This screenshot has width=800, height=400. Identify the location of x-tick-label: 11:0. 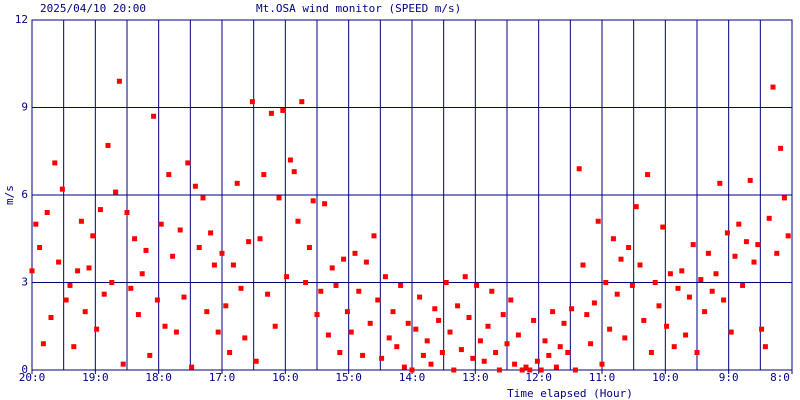
(602, 377).